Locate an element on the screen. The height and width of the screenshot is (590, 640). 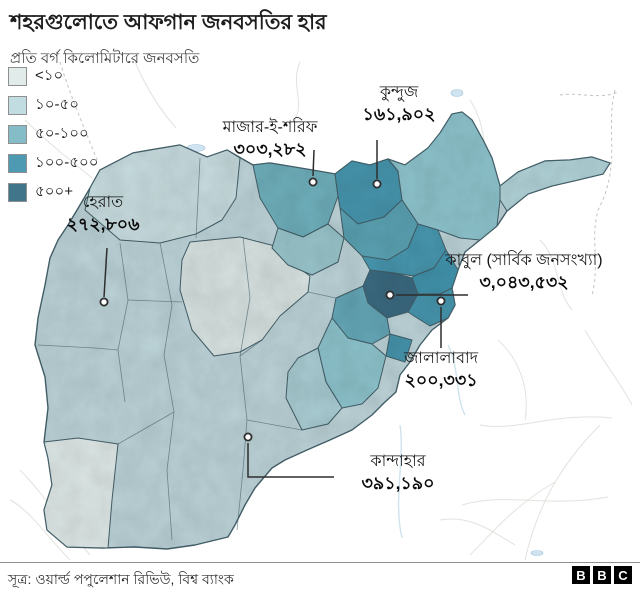
legend-label: ৫০-১০০ is located at coordinates (62, 133).